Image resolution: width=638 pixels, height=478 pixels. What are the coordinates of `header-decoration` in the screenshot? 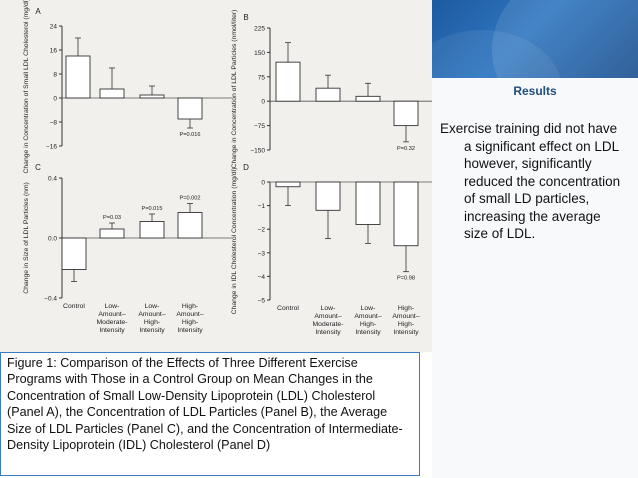 It's located at (535, 39).